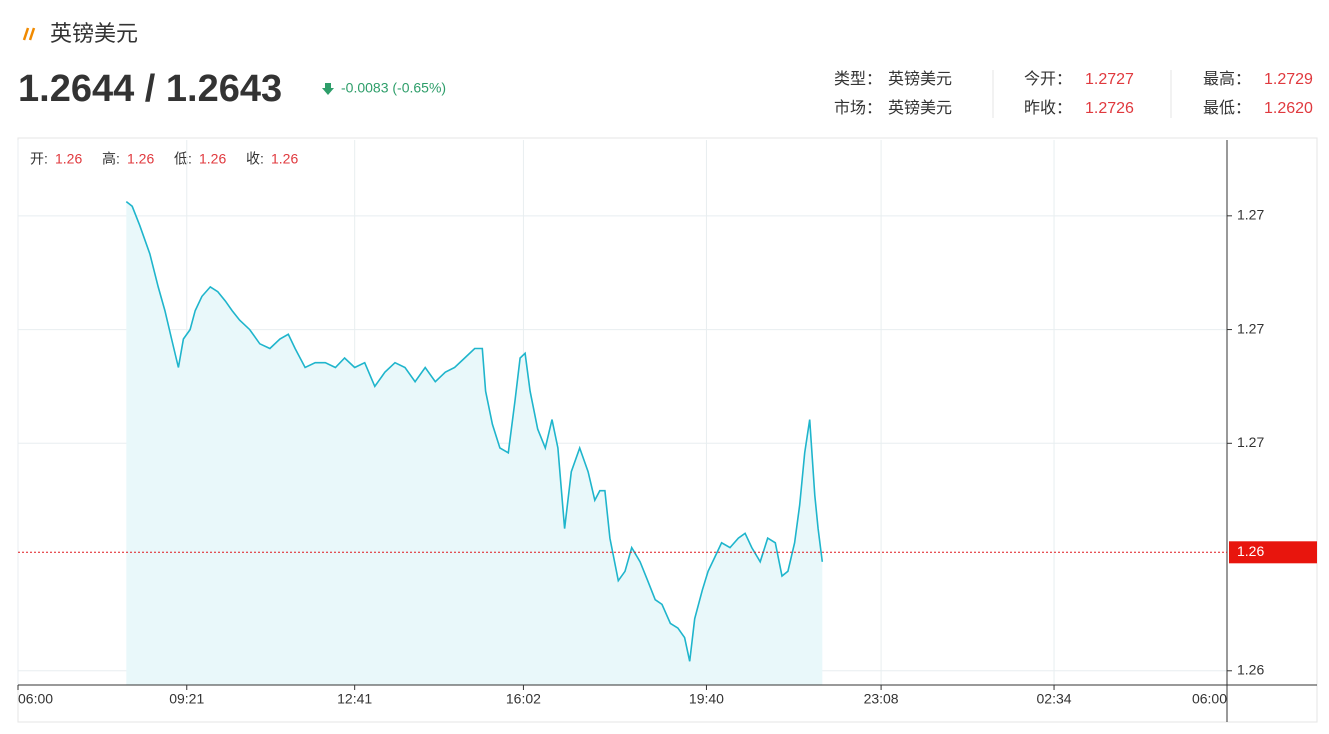 The height and width of the screenshot is (734, 1329). Describe the element at coordinates (1273, 552) in the screenshot. I see `current-price-box` at that location.